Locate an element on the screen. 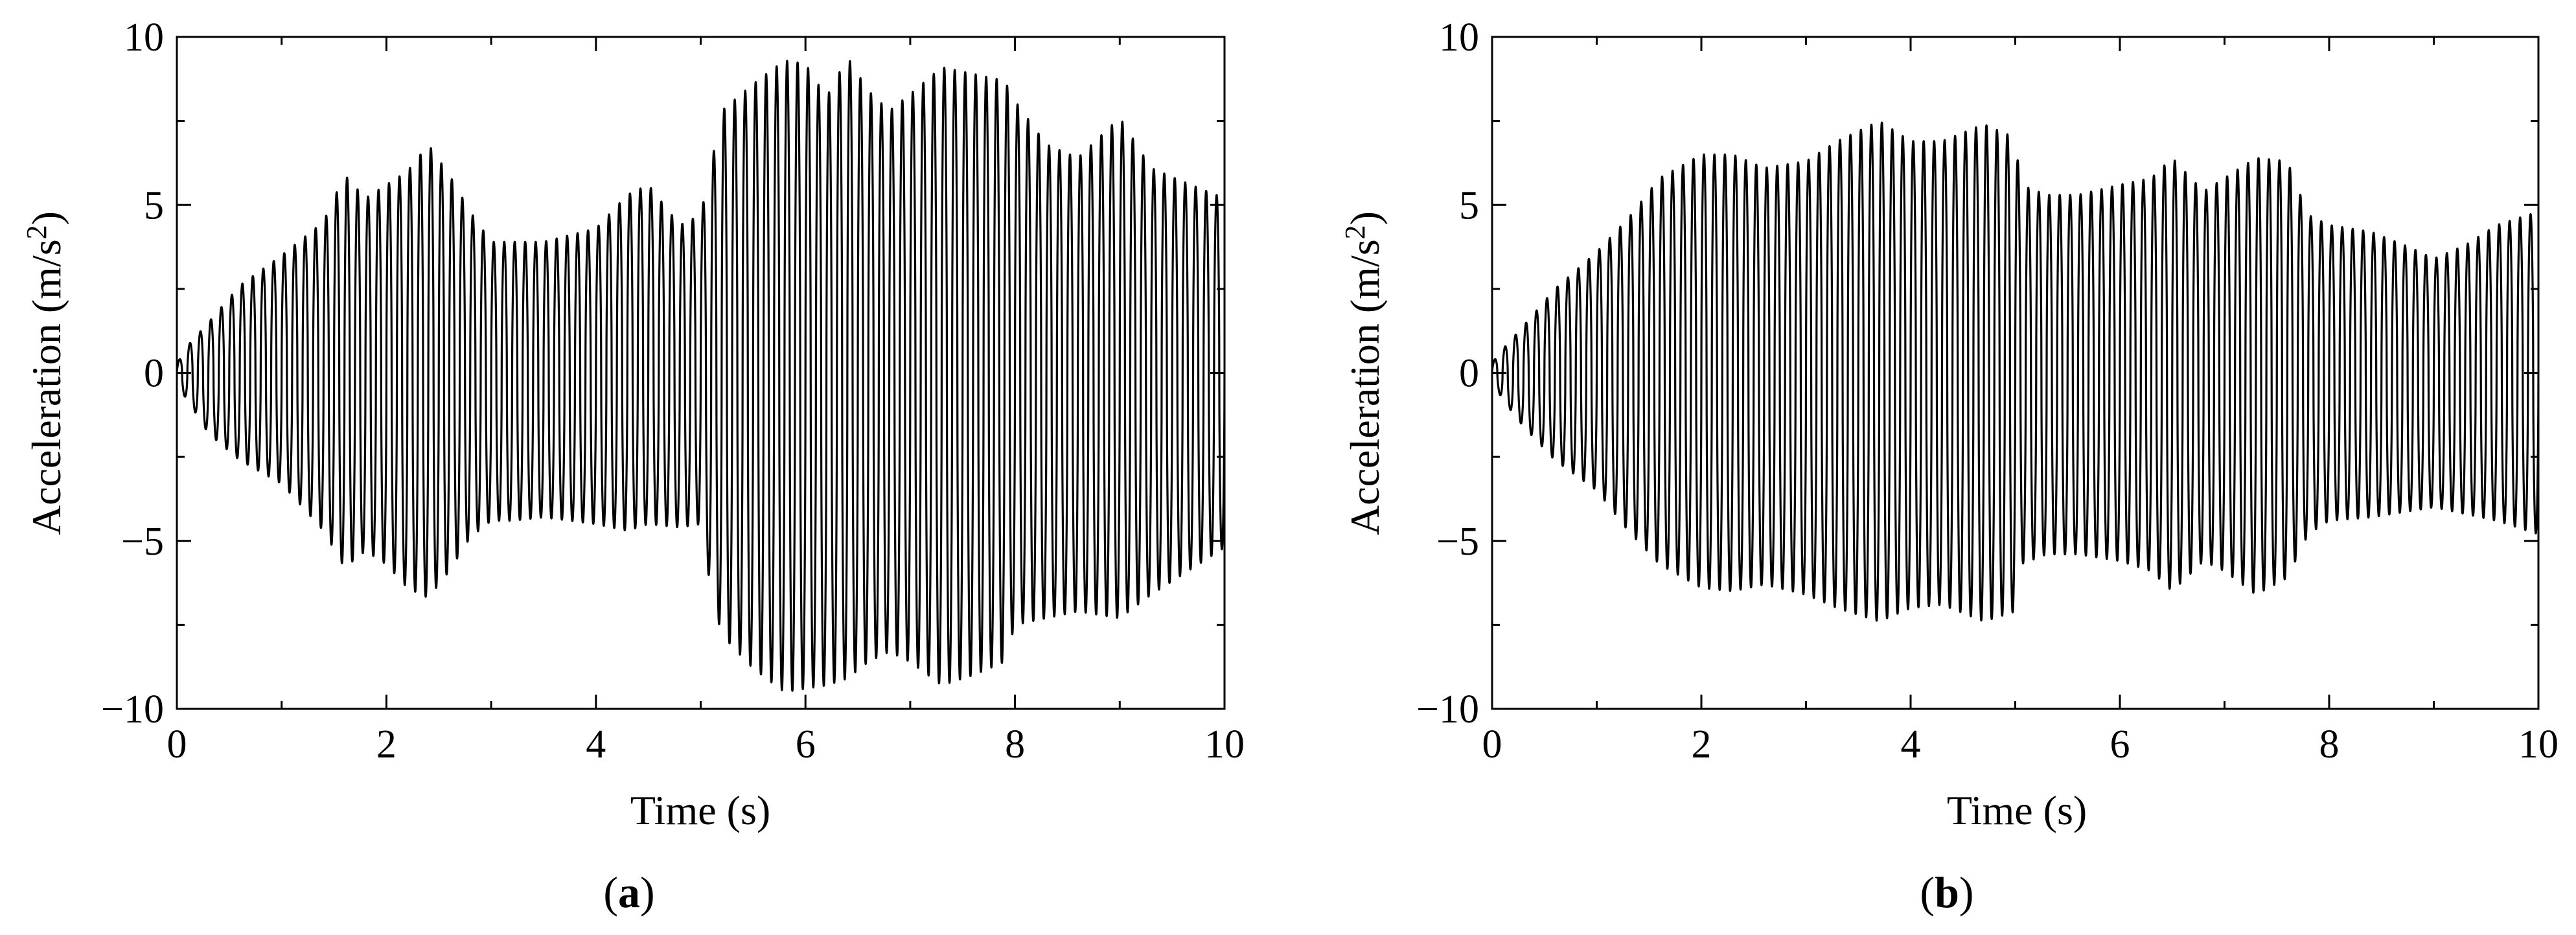  y-axis-title-b: Acceleration (m/s2) is located at coordinates (1363, 373).